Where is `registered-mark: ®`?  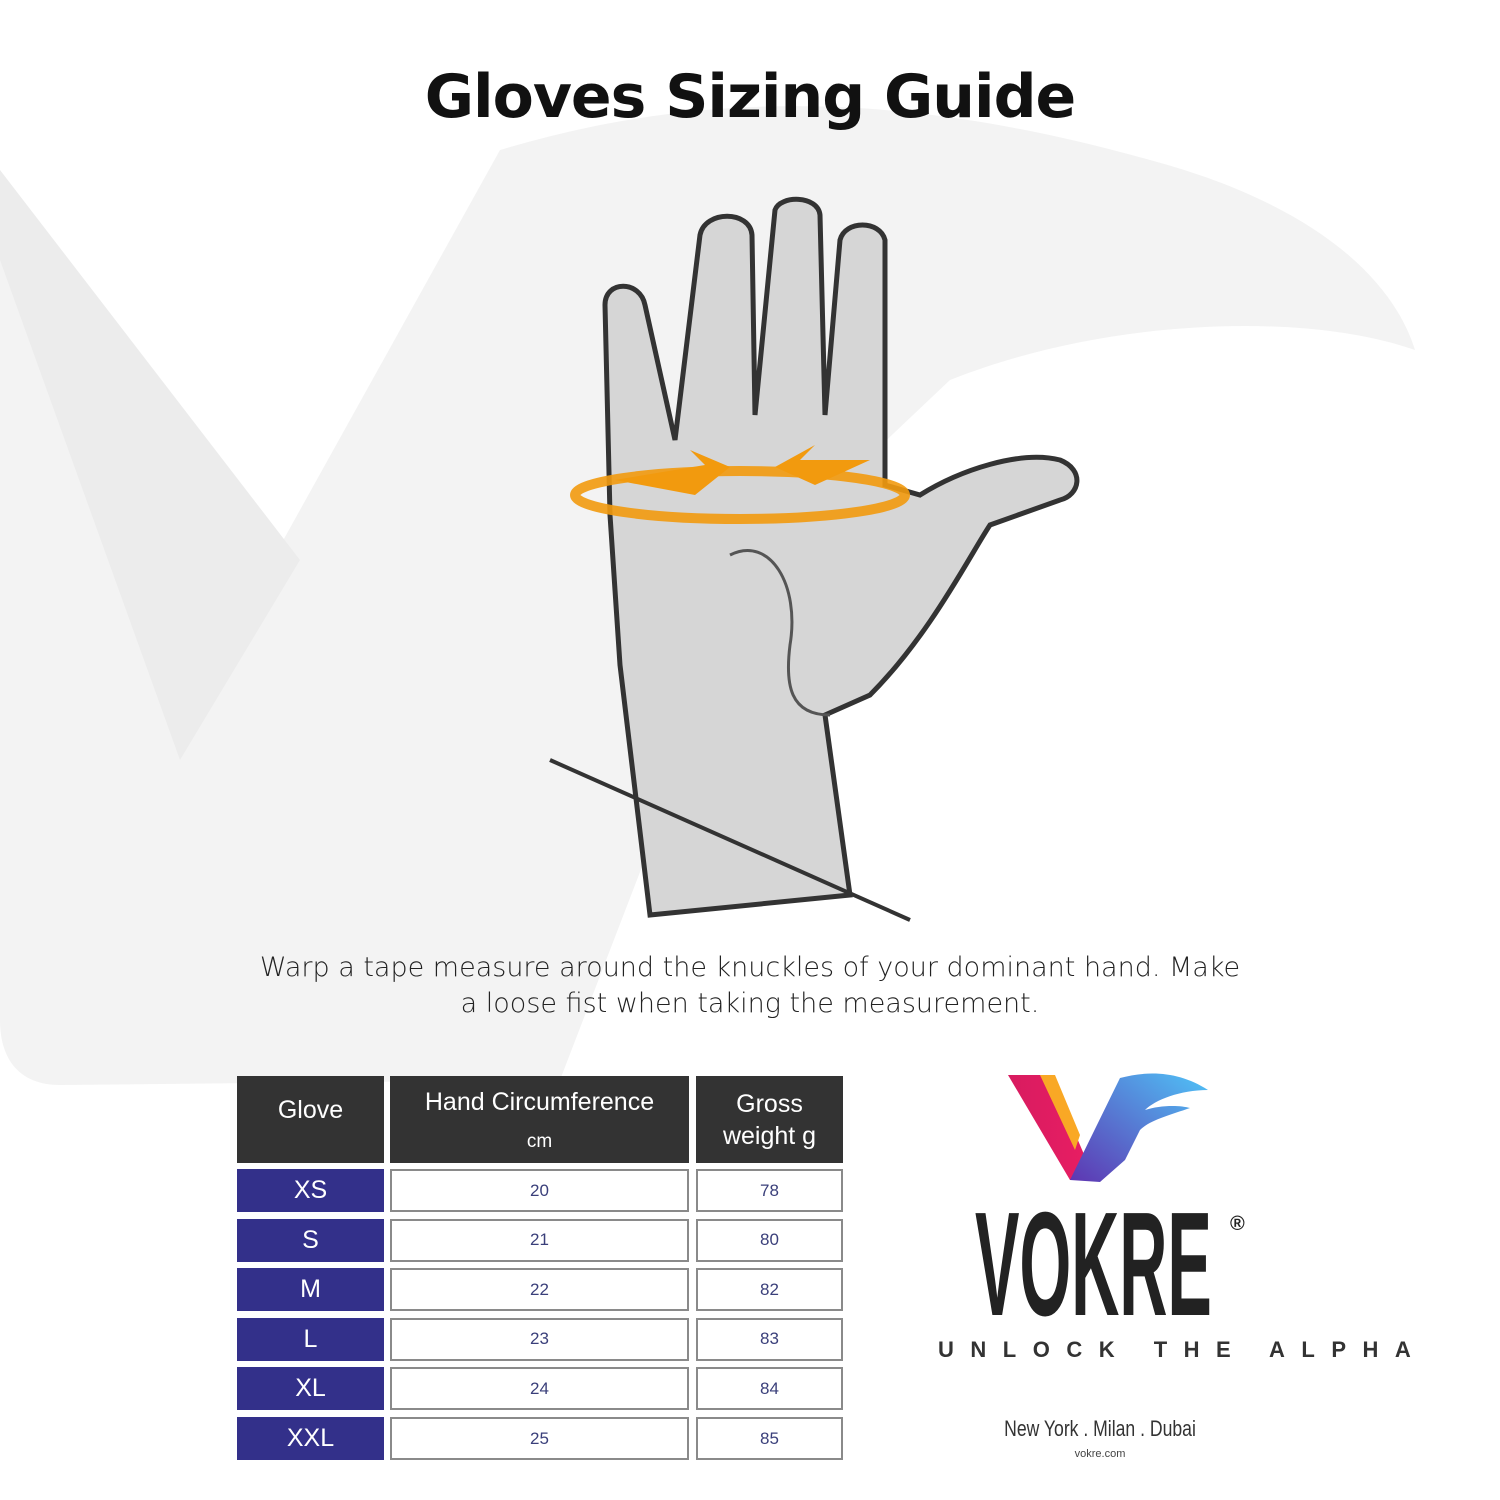
registered-mark: ® is located at coordinates (1237, 1224).